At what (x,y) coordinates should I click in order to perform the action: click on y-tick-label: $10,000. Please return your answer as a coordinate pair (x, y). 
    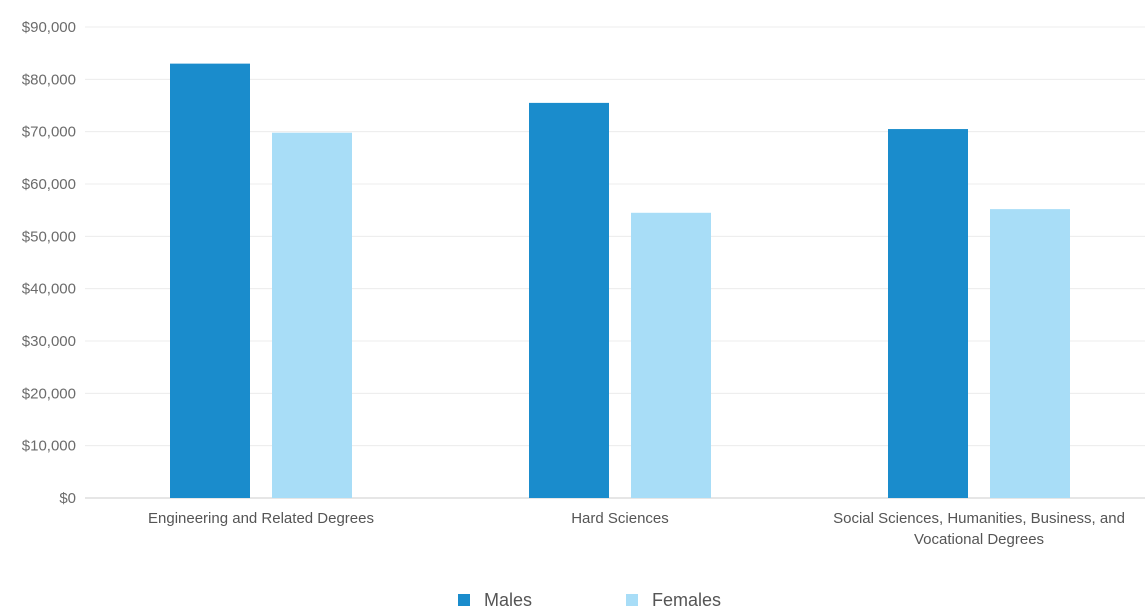
    Looking at the image, I should click on (49, 446).